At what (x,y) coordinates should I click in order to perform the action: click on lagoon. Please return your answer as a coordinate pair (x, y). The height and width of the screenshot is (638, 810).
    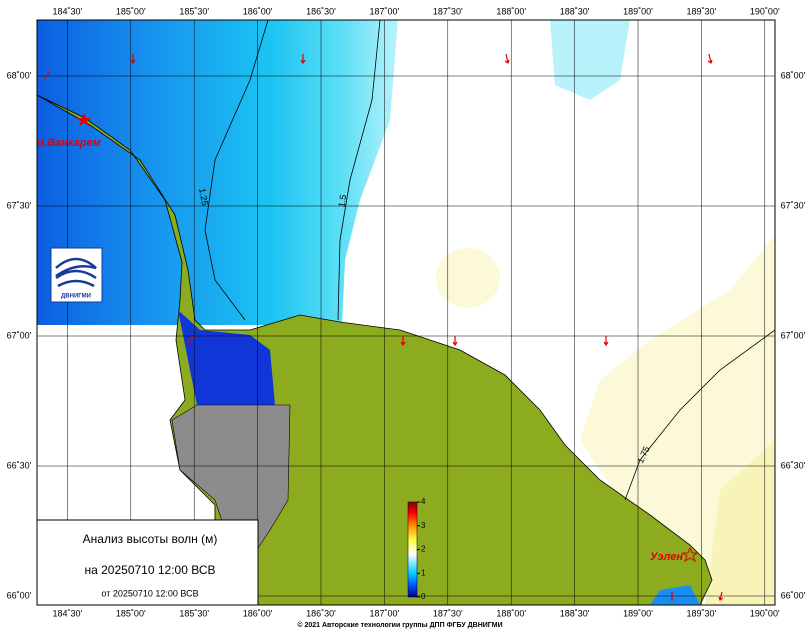
    Looking at the image, I should click on (226, 357).